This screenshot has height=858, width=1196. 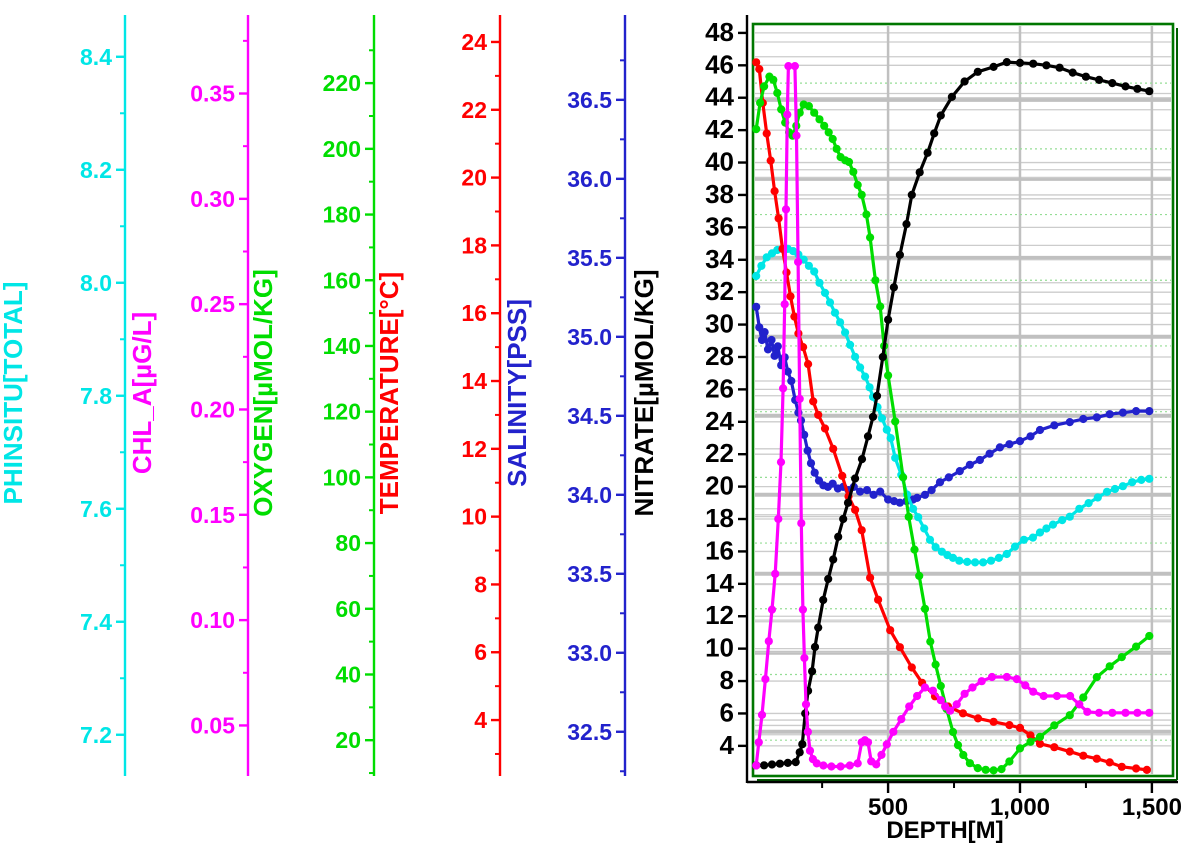 What do you see at coordinates (719, 194) in the screenshot?
I see `tick-label: 38` at bounding box center [719, 194].